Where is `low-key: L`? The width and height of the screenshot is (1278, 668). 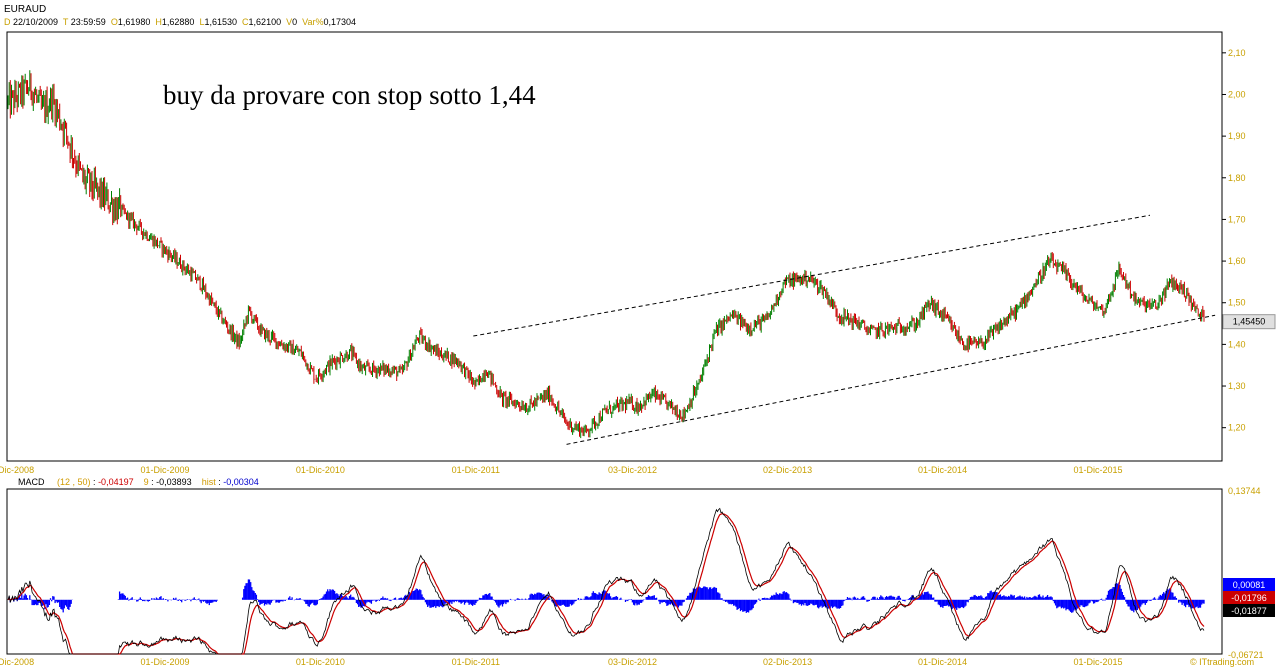 low-key: L is located at coordinates (202, 22).